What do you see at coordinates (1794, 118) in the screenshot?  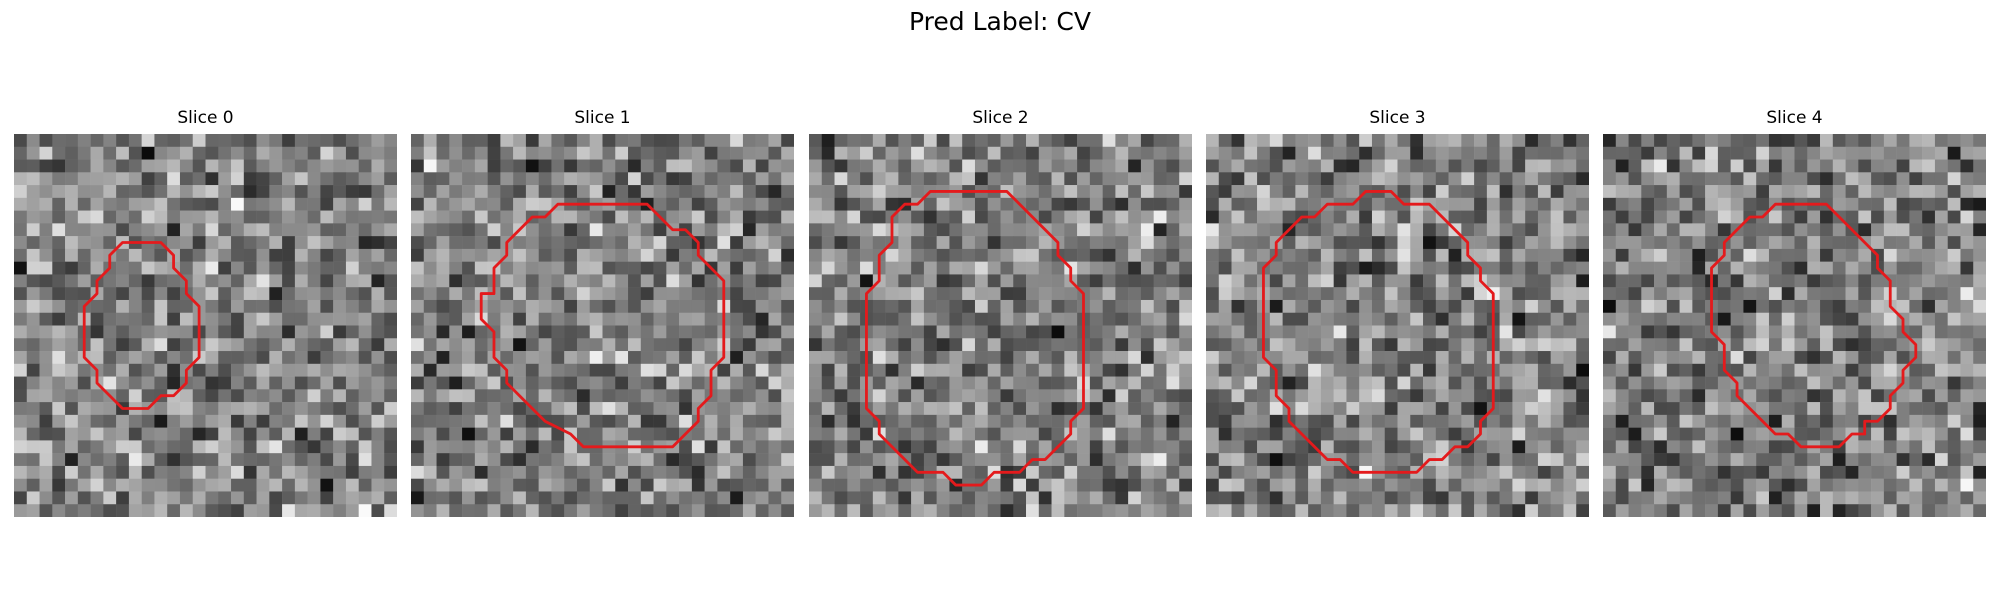 I see `slice-title: Slice 4` at bounding box center [1794, 118].